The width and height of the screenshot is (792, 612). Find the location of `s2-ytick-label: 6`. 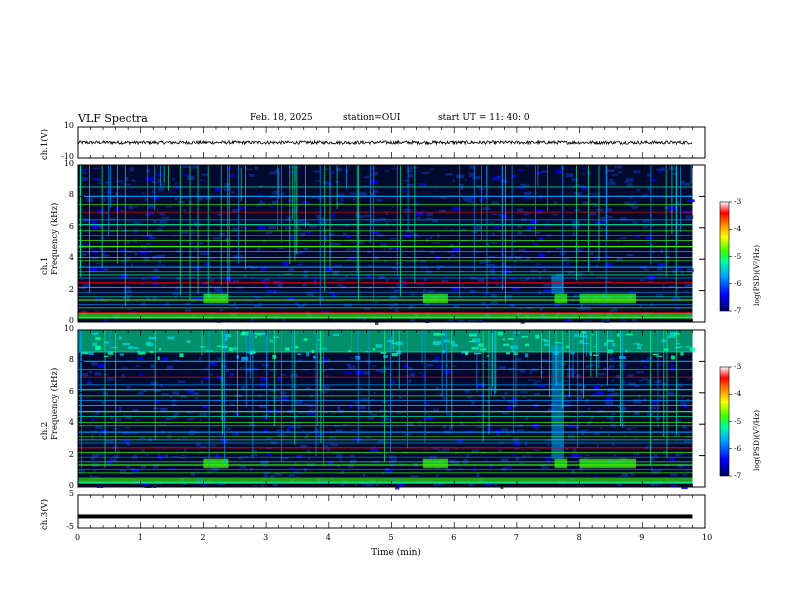

s2-ytick-label: 6 is located at coordinates (71, 391).